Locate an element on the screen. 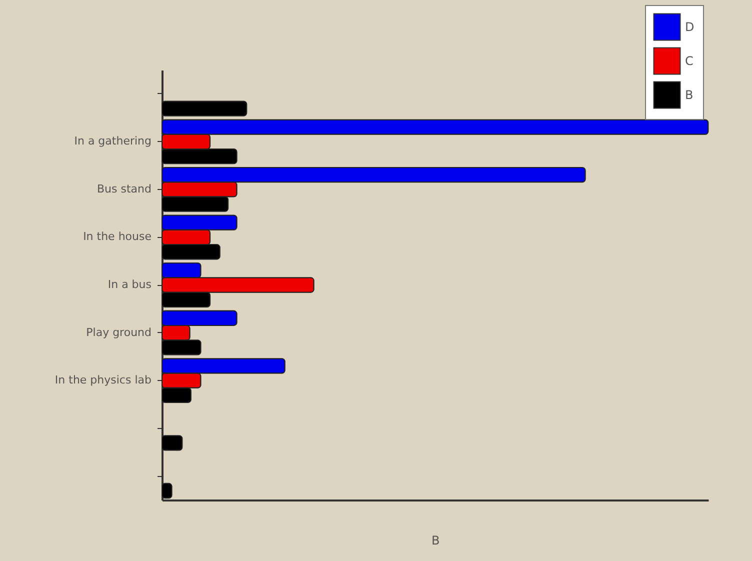 Image resolution: width=752 pixels, height=561 pixels. y-tick-label: Bus stand is located at coordinates (124, 189).